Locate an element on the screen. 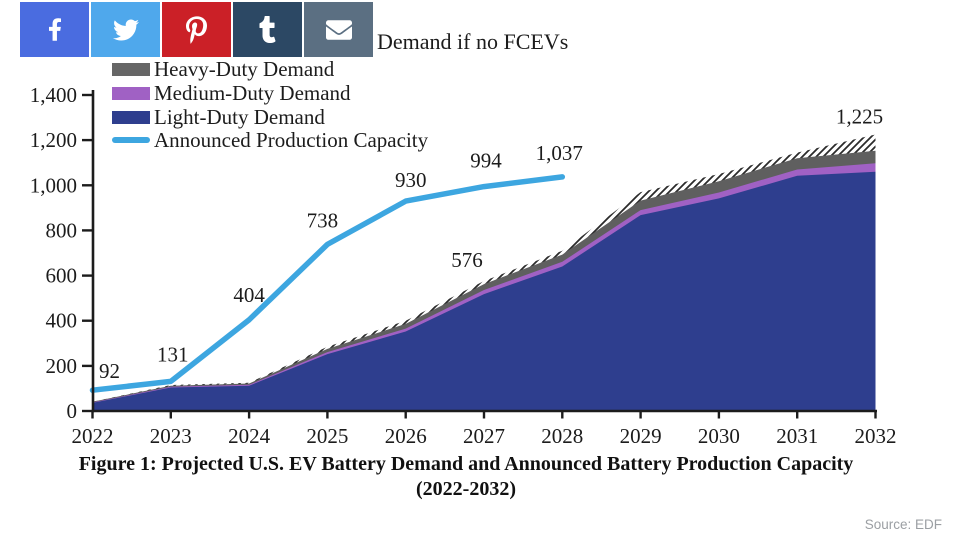 Image resolution: width=980 pixels, height=544 pixels. capacity-line-swatch-icon is located at coordinates (131, 140).